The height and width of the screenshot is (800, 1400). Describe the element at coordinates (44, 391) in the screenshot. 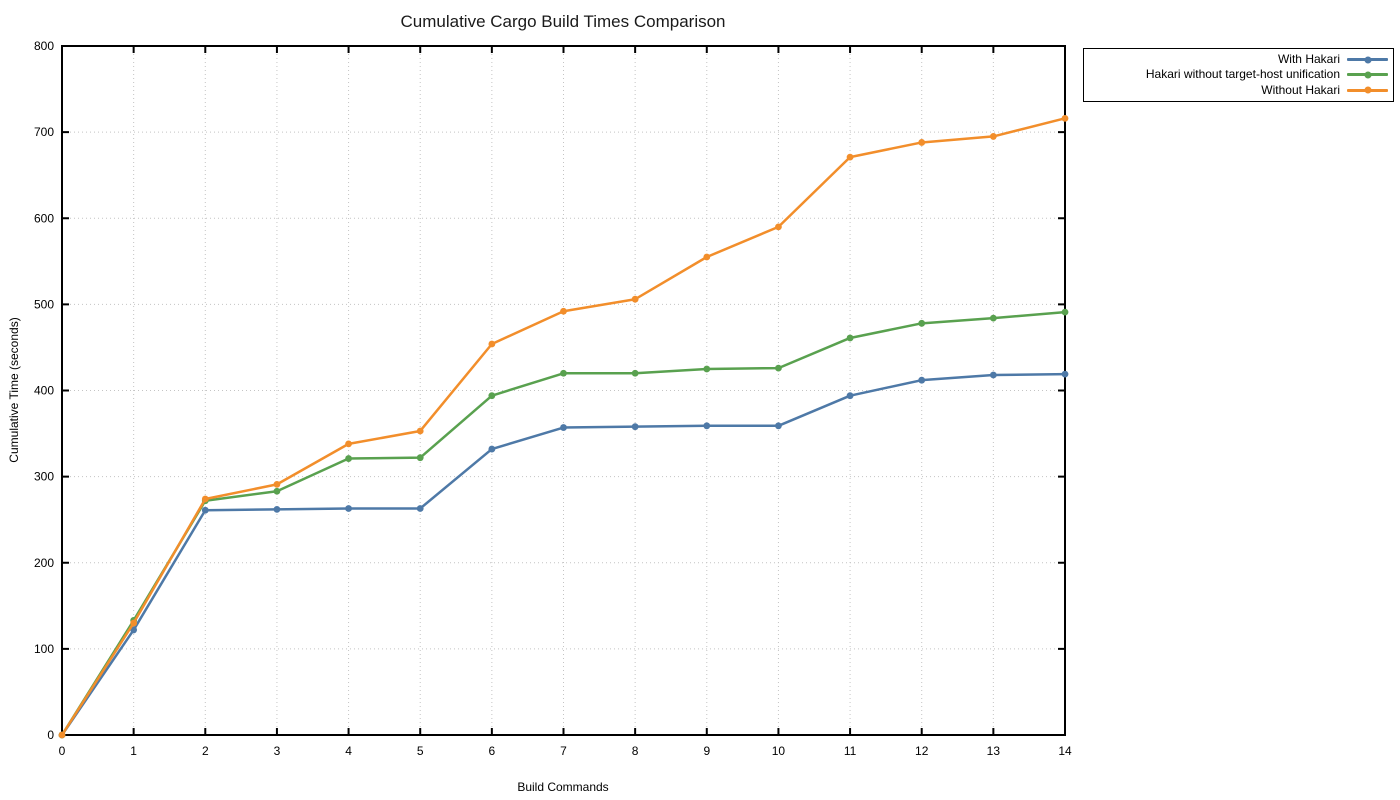

I see `svg-text: 400` at that location.